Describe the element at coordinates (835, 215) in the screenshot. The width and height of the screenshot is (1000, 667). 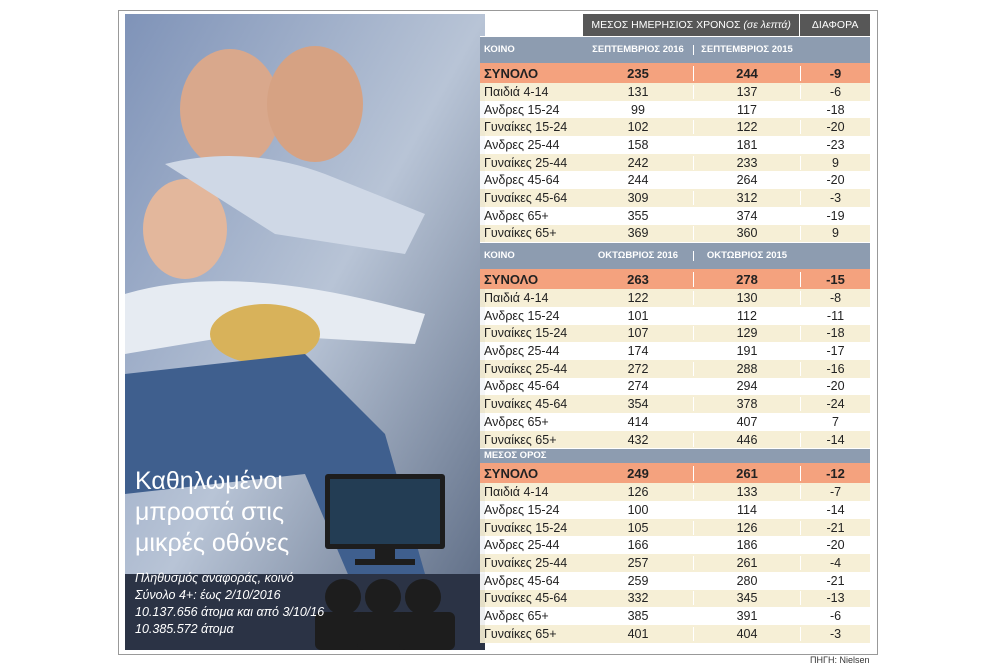
I see `cell: -19` at that location.